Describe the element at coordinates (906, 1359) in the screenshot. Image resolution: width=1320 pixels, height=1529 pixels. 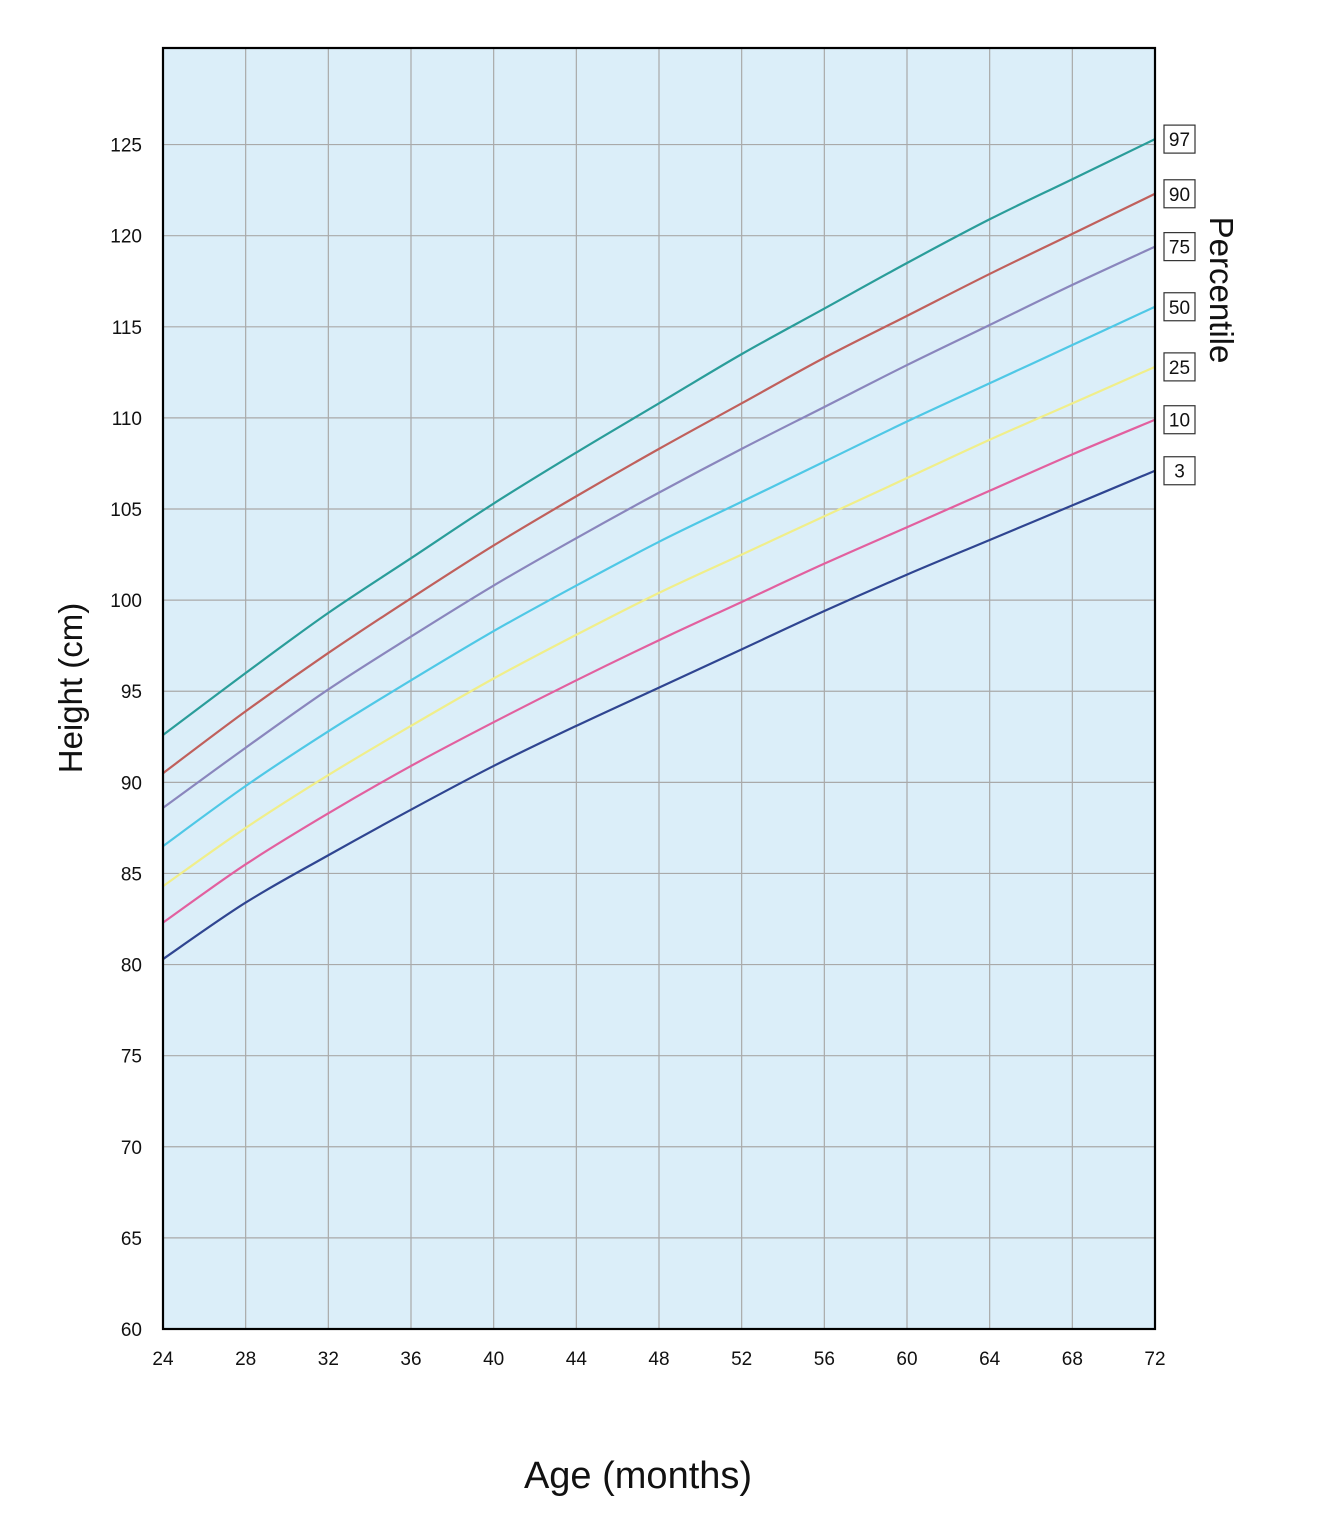
I see `x-tick-label-60: 60` at that location.